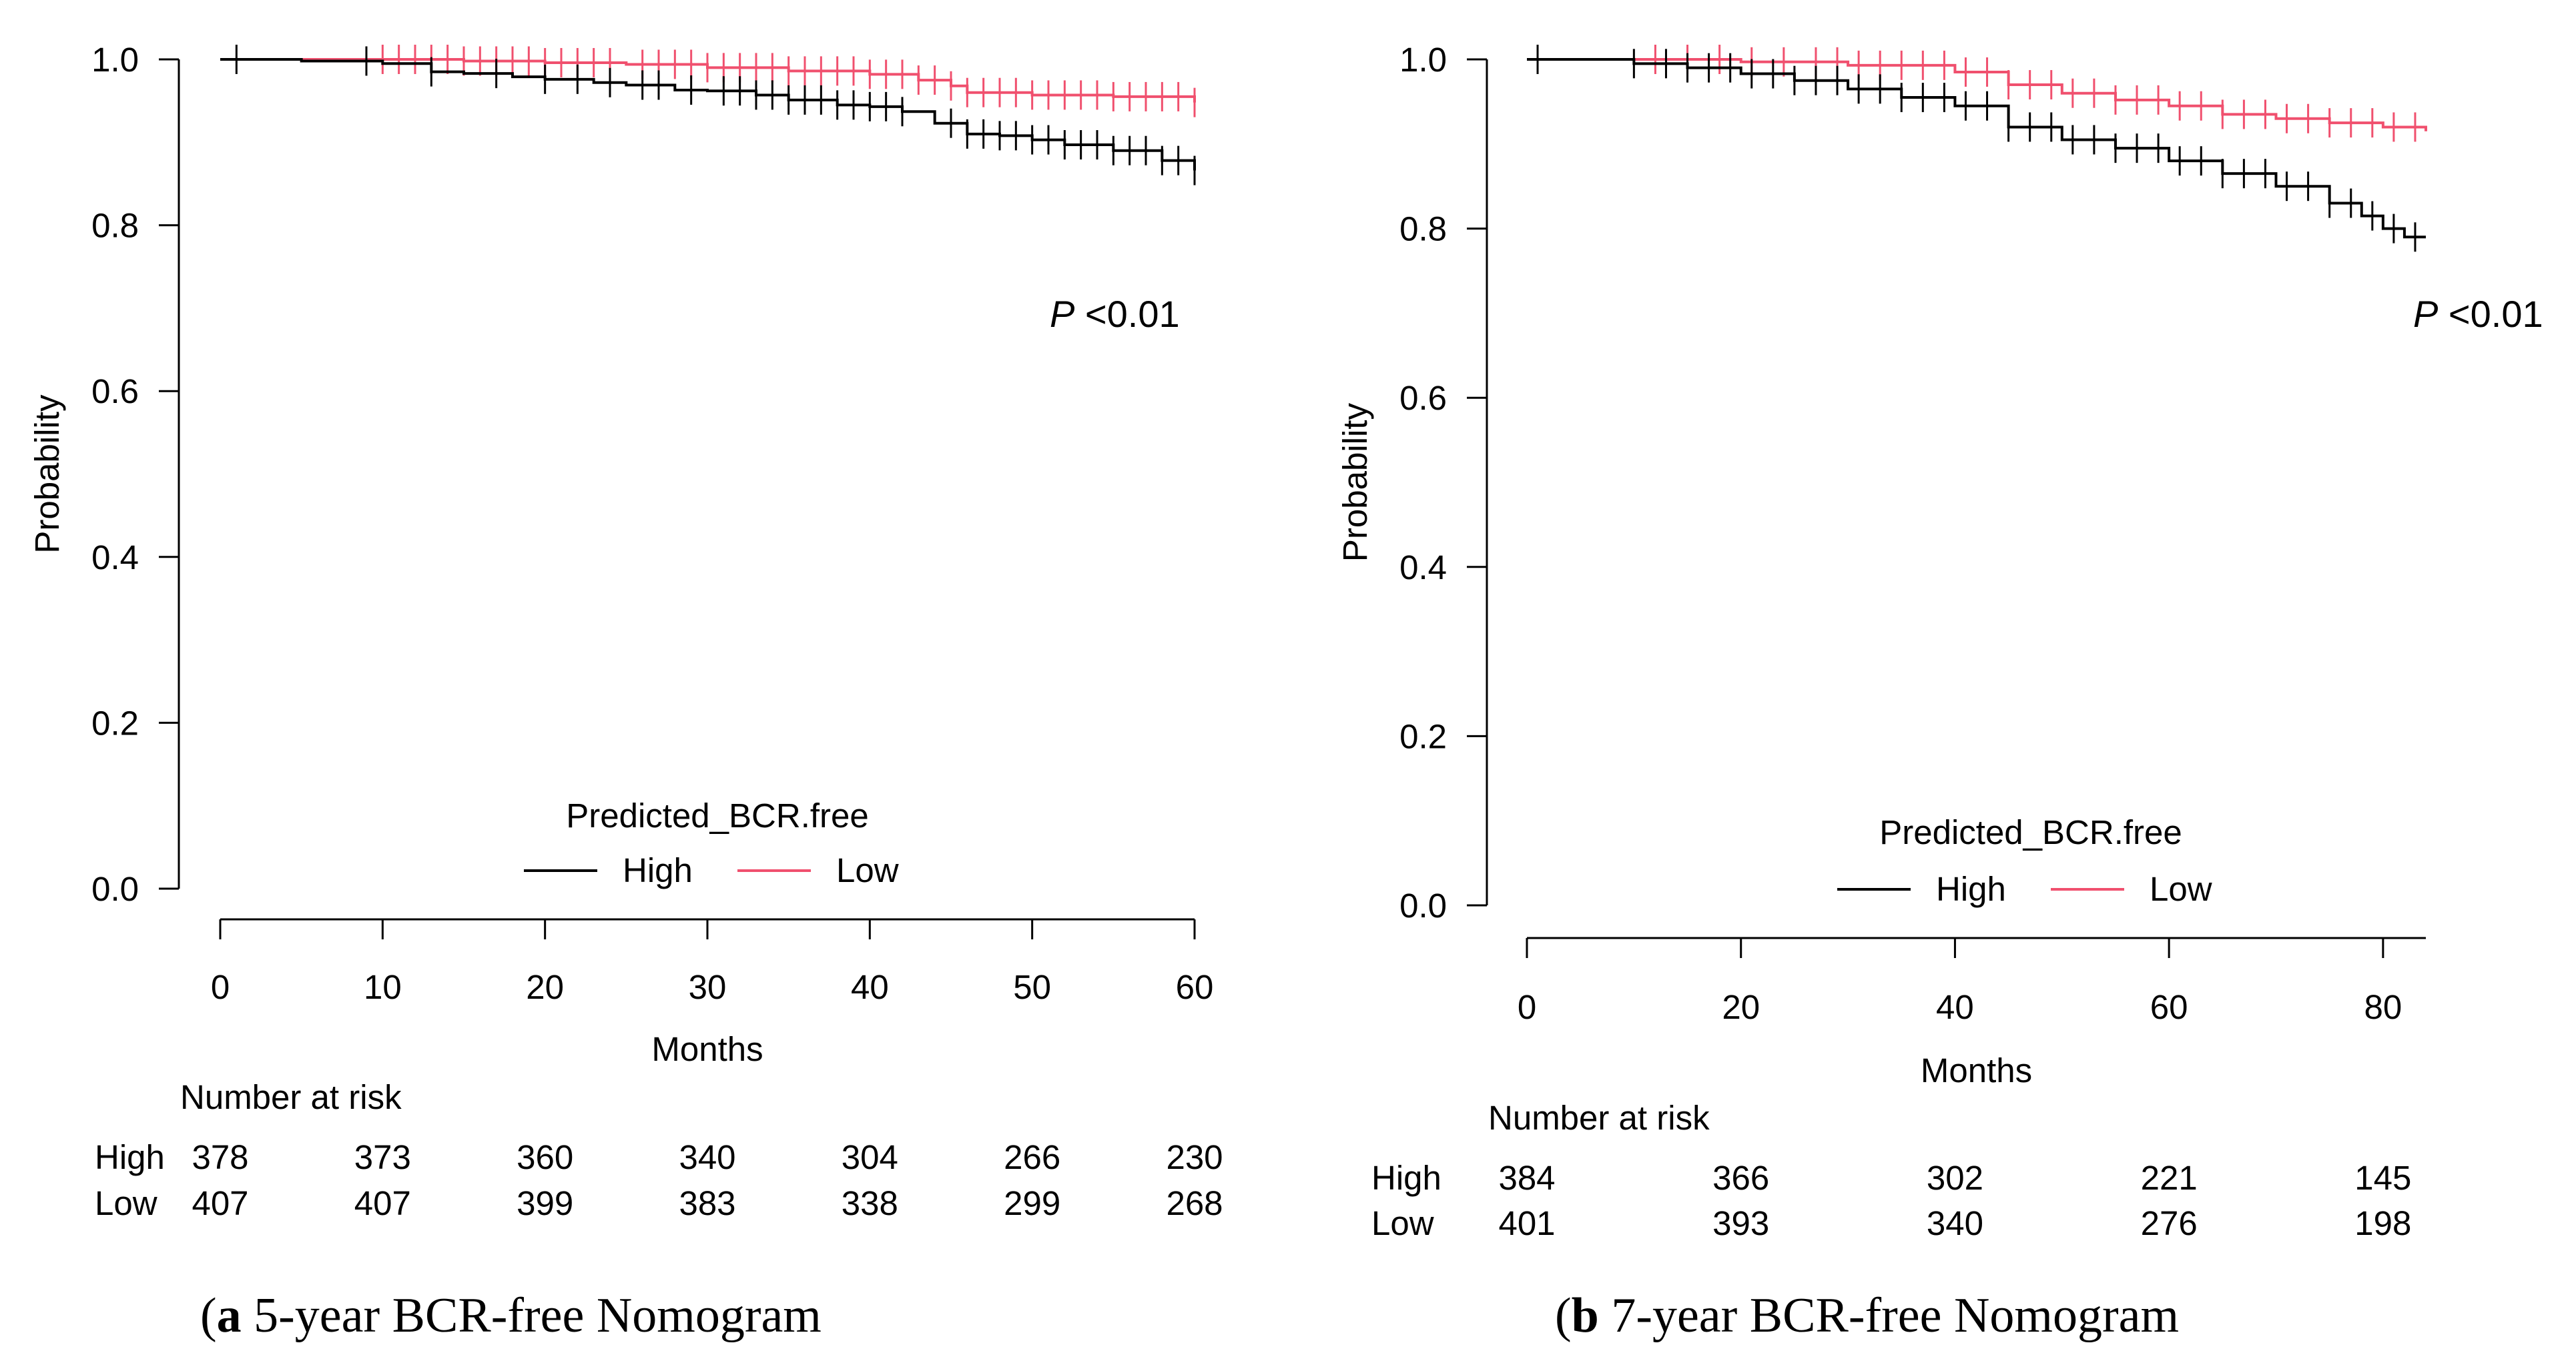  Describe the element at coordinates (220, 1203) in the screenshot. I see `risk-value-low-a-0: 407` at that location.